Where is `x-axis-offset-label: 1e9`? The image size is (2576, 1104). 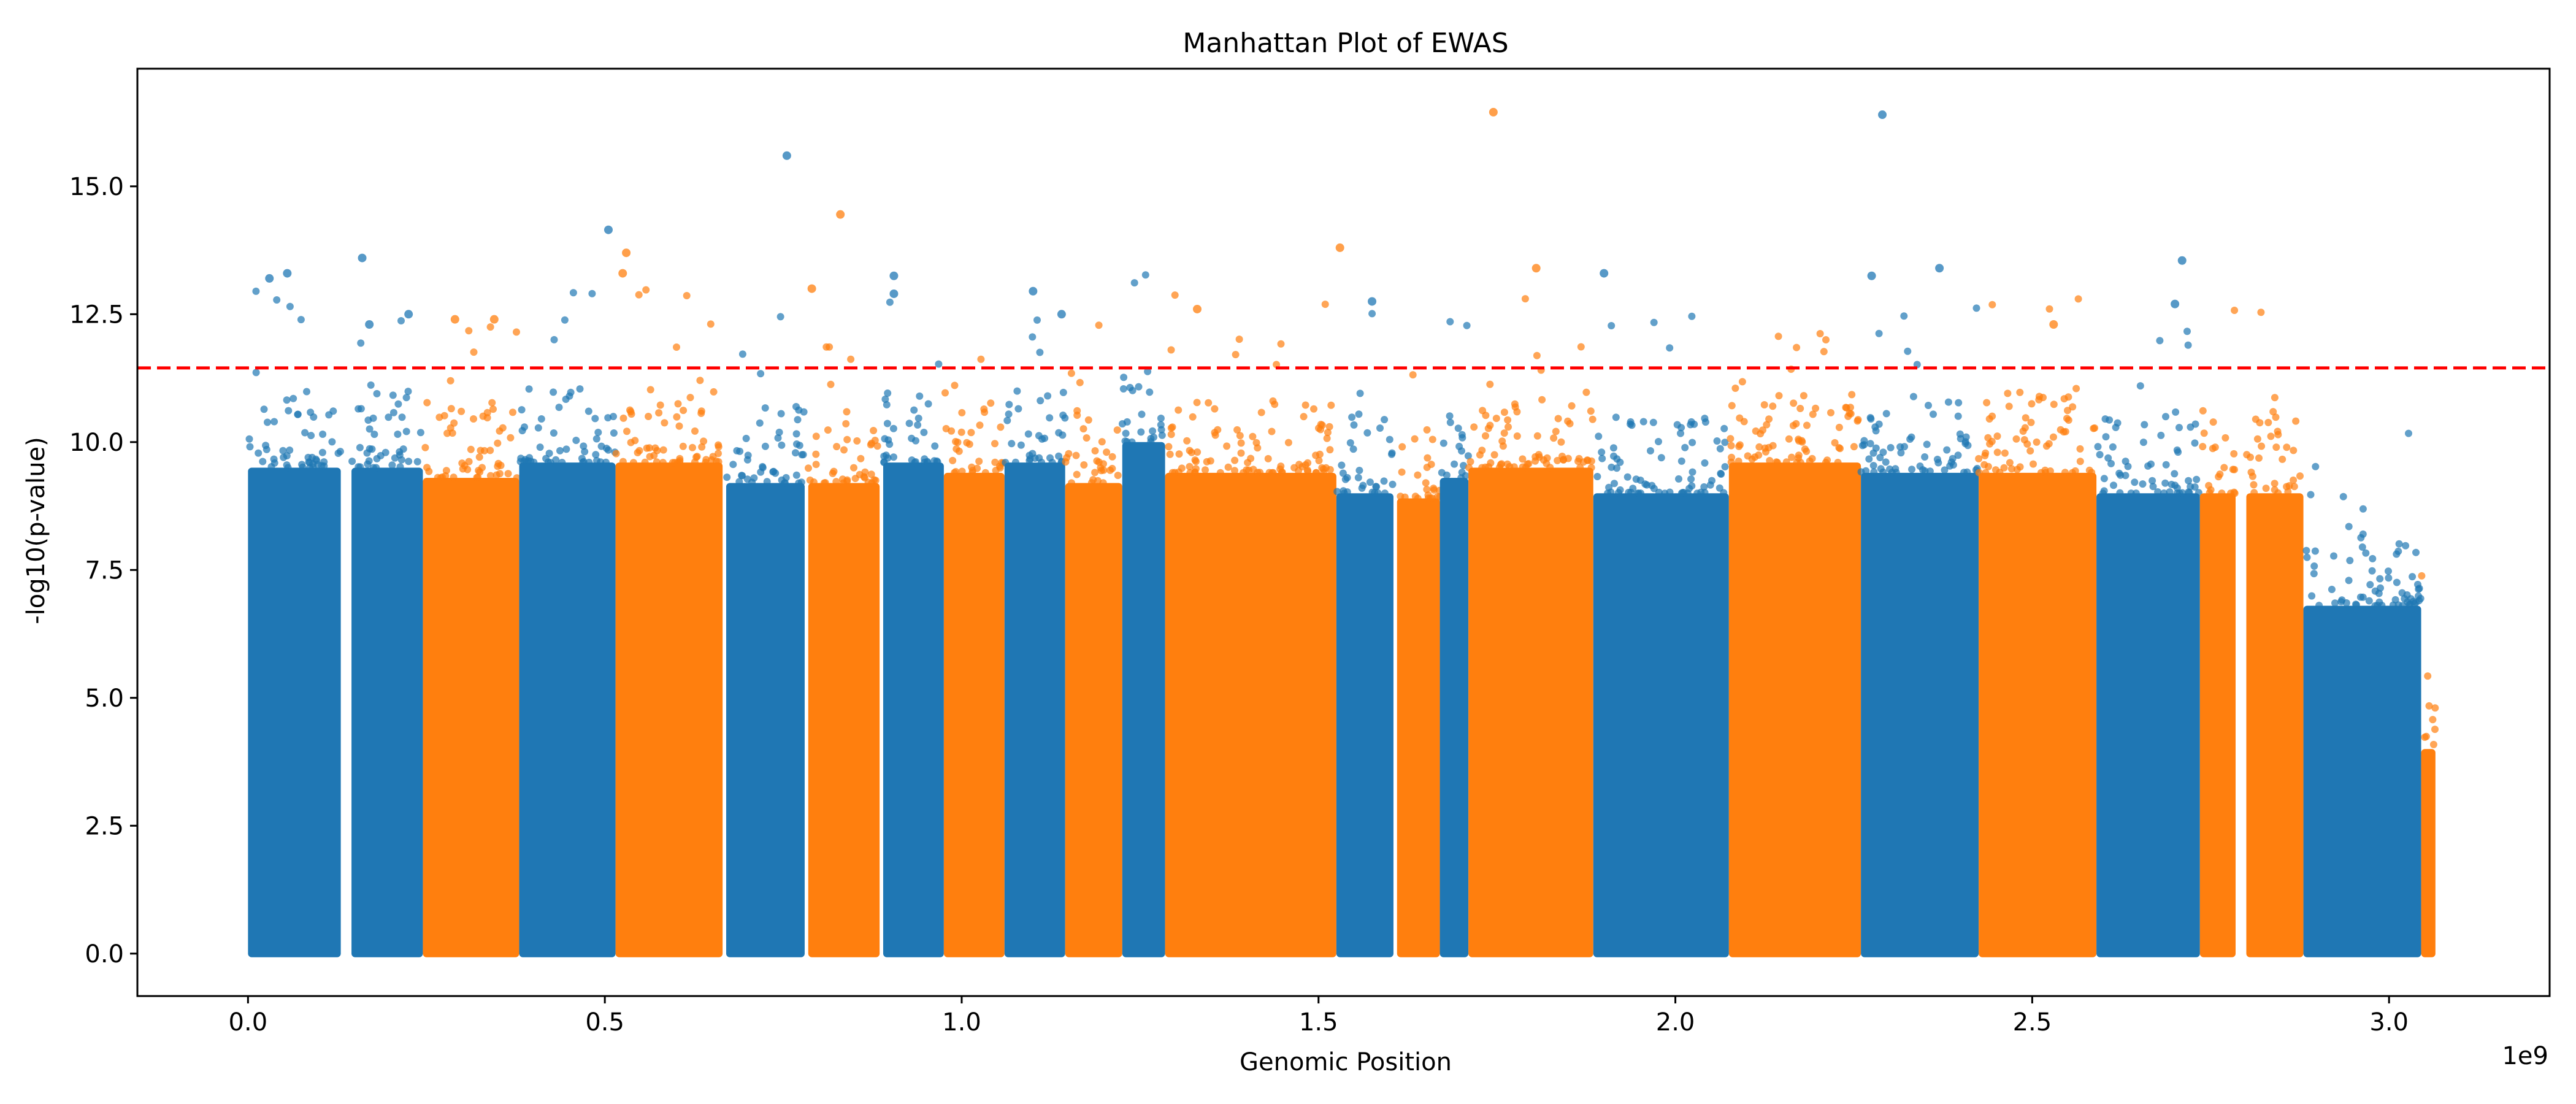 x-axis-offset-label: 1e9 is located at coordinates (2525, 1056).